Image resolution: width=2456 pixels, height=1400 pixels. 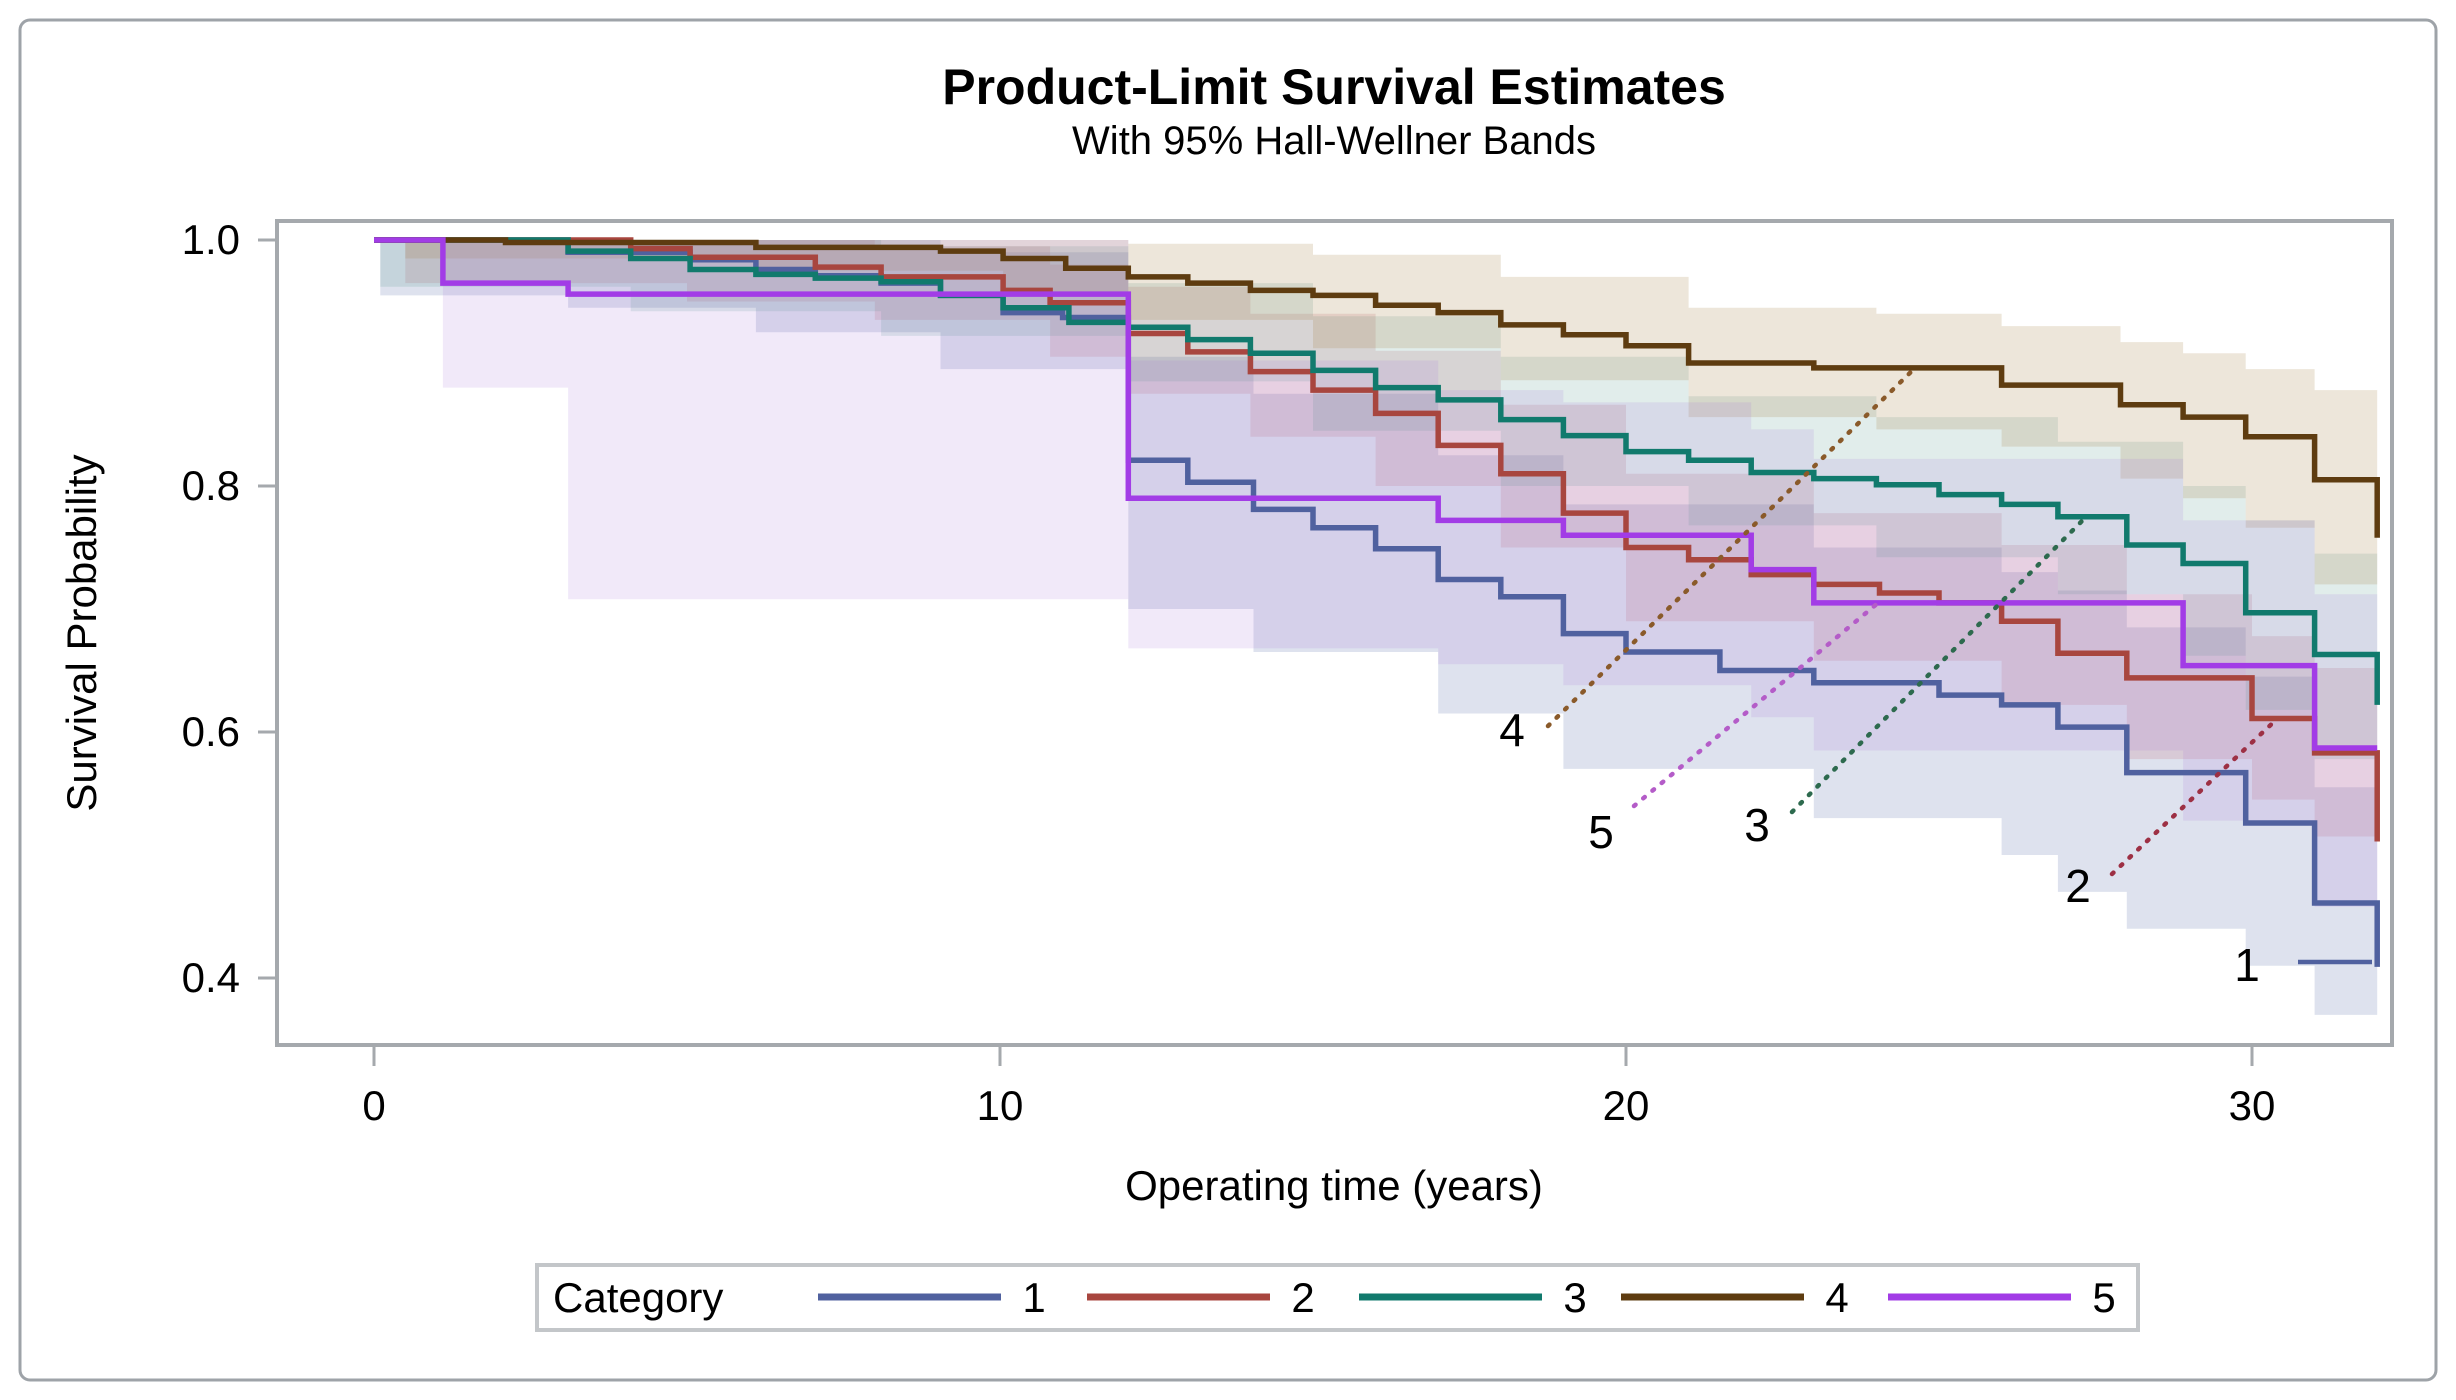 What do you see at coordinates (2103, 1297) in the screenshot?
I see `legend-label-5: 5` at bounding box center [2103, 1297].